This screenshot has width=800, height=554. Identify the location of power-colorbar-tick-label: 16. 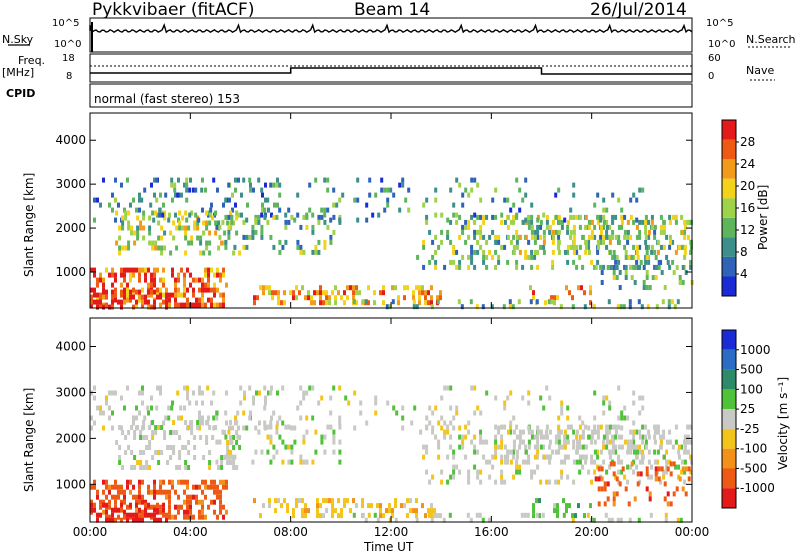
(747, 208).